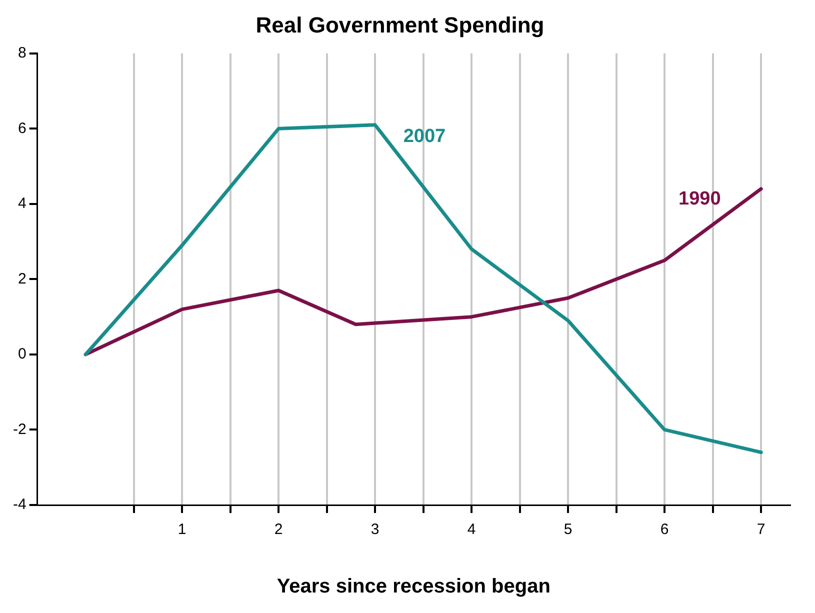 The width and height of the screenshot is (815, 613). What do you see at coordinates (699, 199) in the screenshot?
I see `series-label: 1990` at bounding box center [699, 199].